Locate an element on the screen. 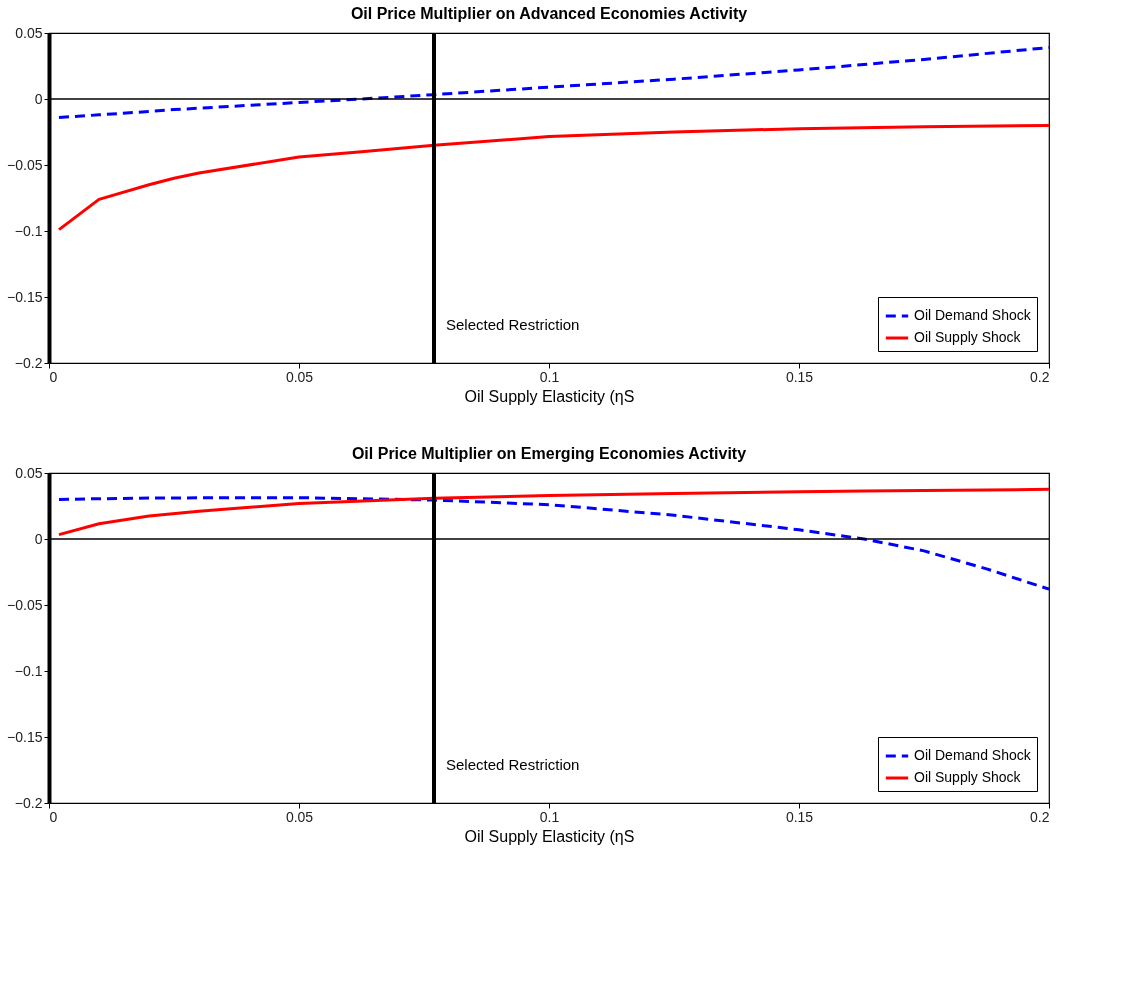 This screenshot has width=1143, height=998. chart-title: Oil Price Multiplier on Advanced Economies Activity is located at coordinates (549, 13).